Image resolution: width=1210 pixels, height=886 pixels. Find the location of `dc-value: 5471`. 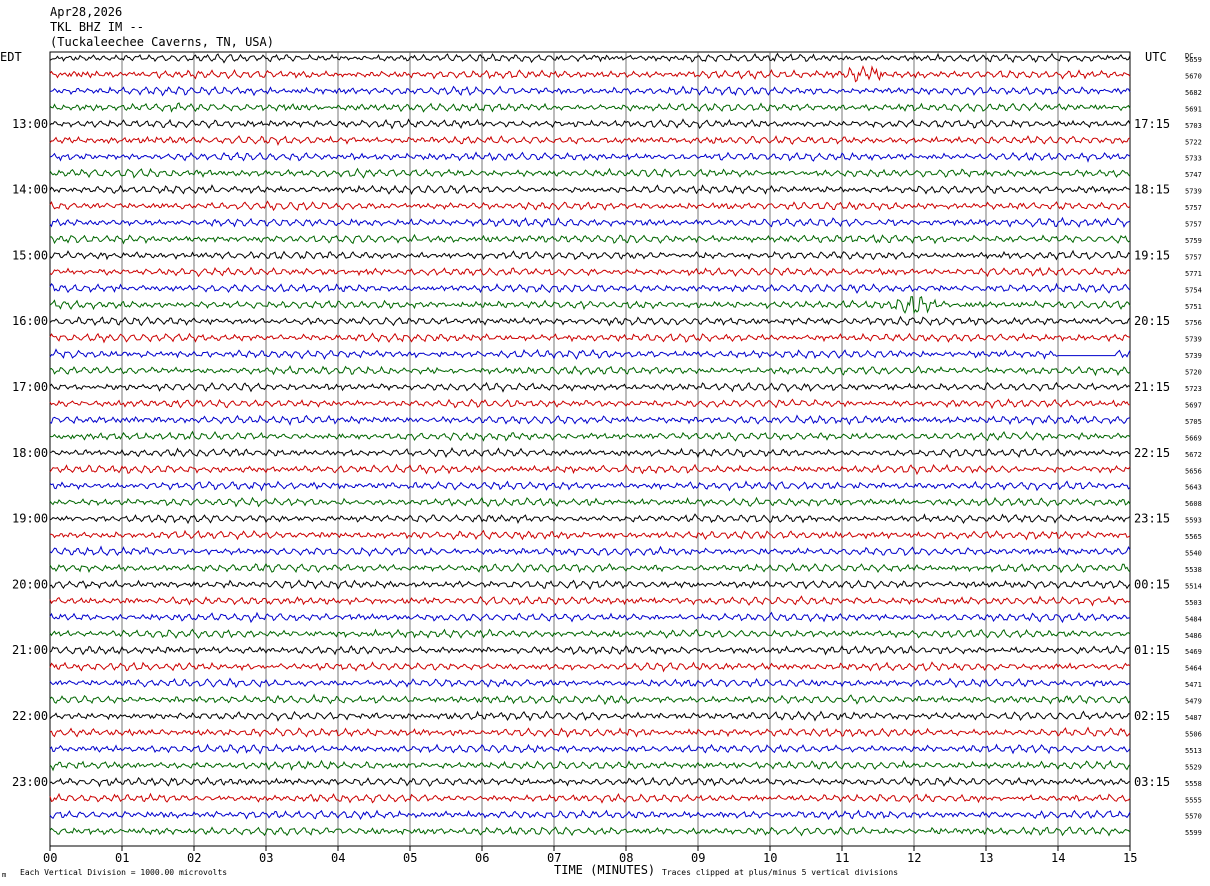

dc-value: 5471 is located at coordinates (1193, 685).